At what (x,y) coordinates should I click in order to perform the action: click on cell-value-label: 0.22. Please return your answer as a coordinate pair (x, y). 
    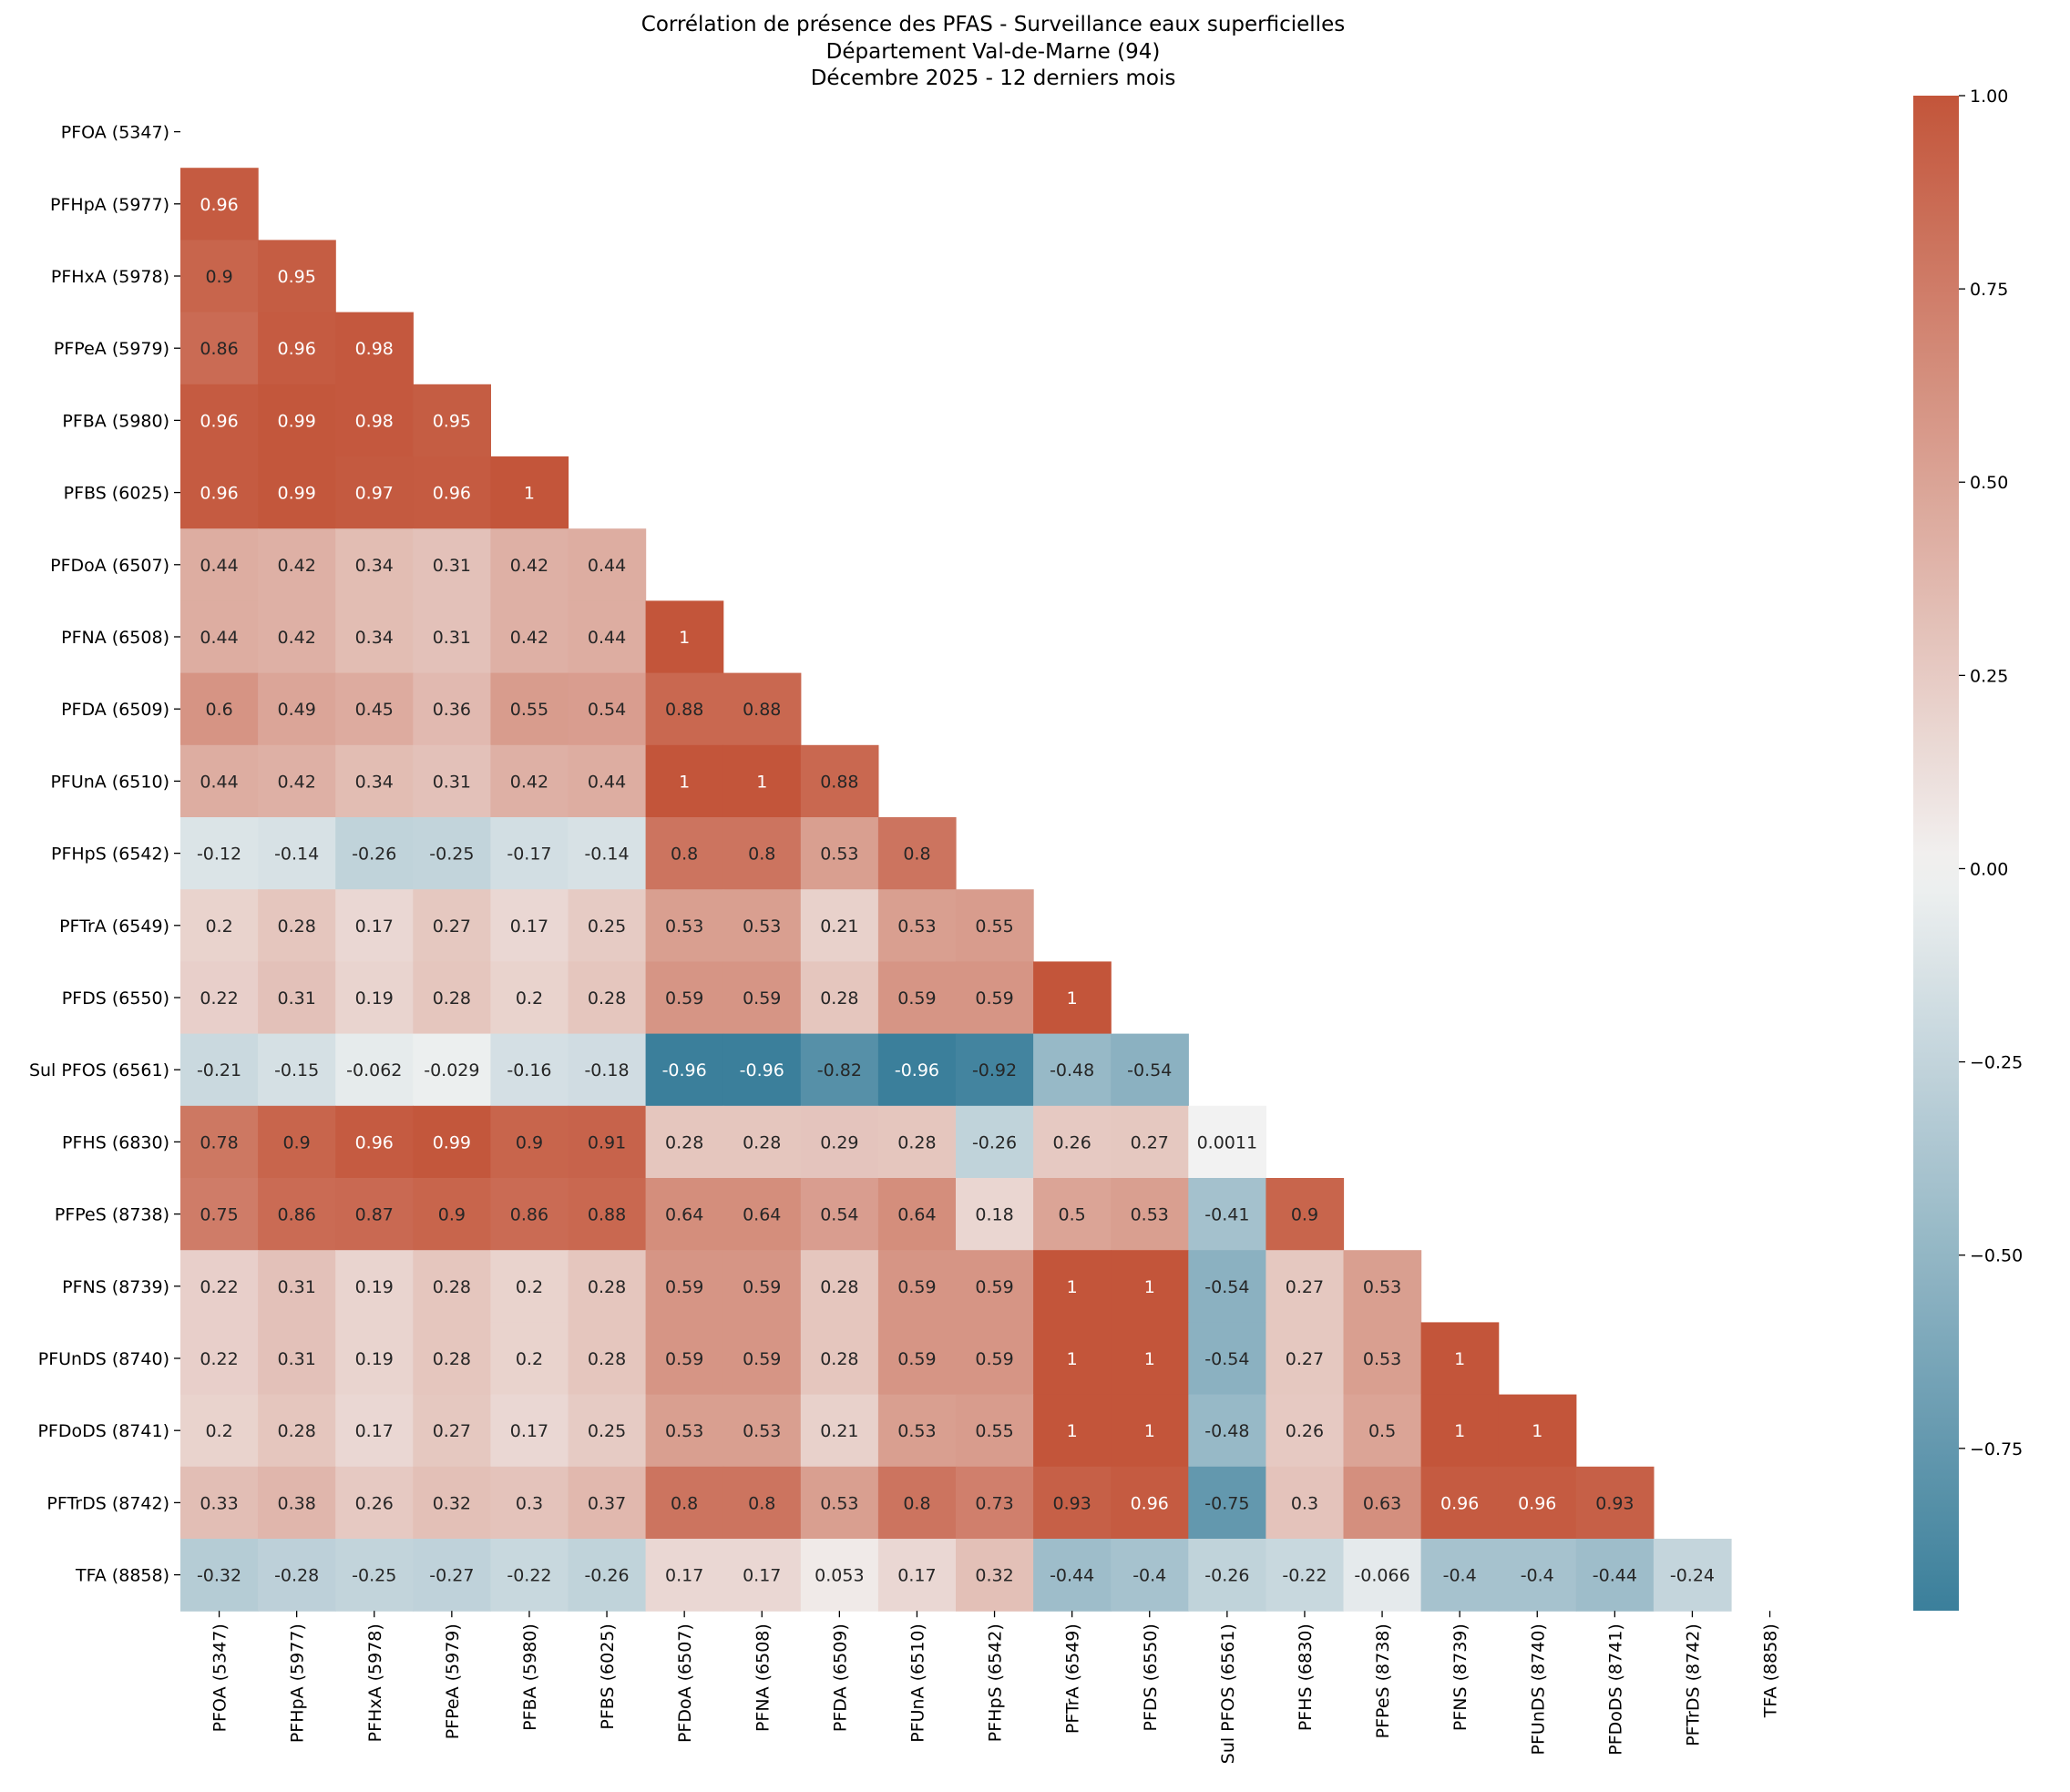
    Looking at the image, I should click on (219, 1287).